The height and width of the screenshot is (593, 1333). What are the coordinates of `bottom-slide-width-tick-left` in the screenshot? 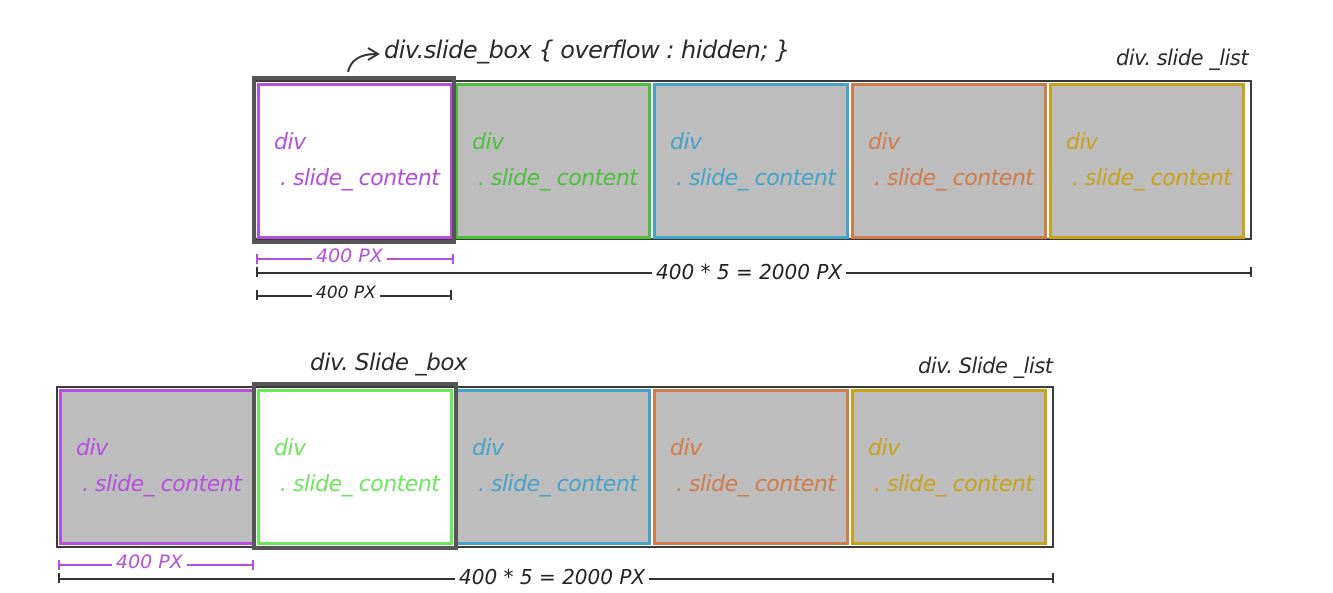 It's located at (59, 565).